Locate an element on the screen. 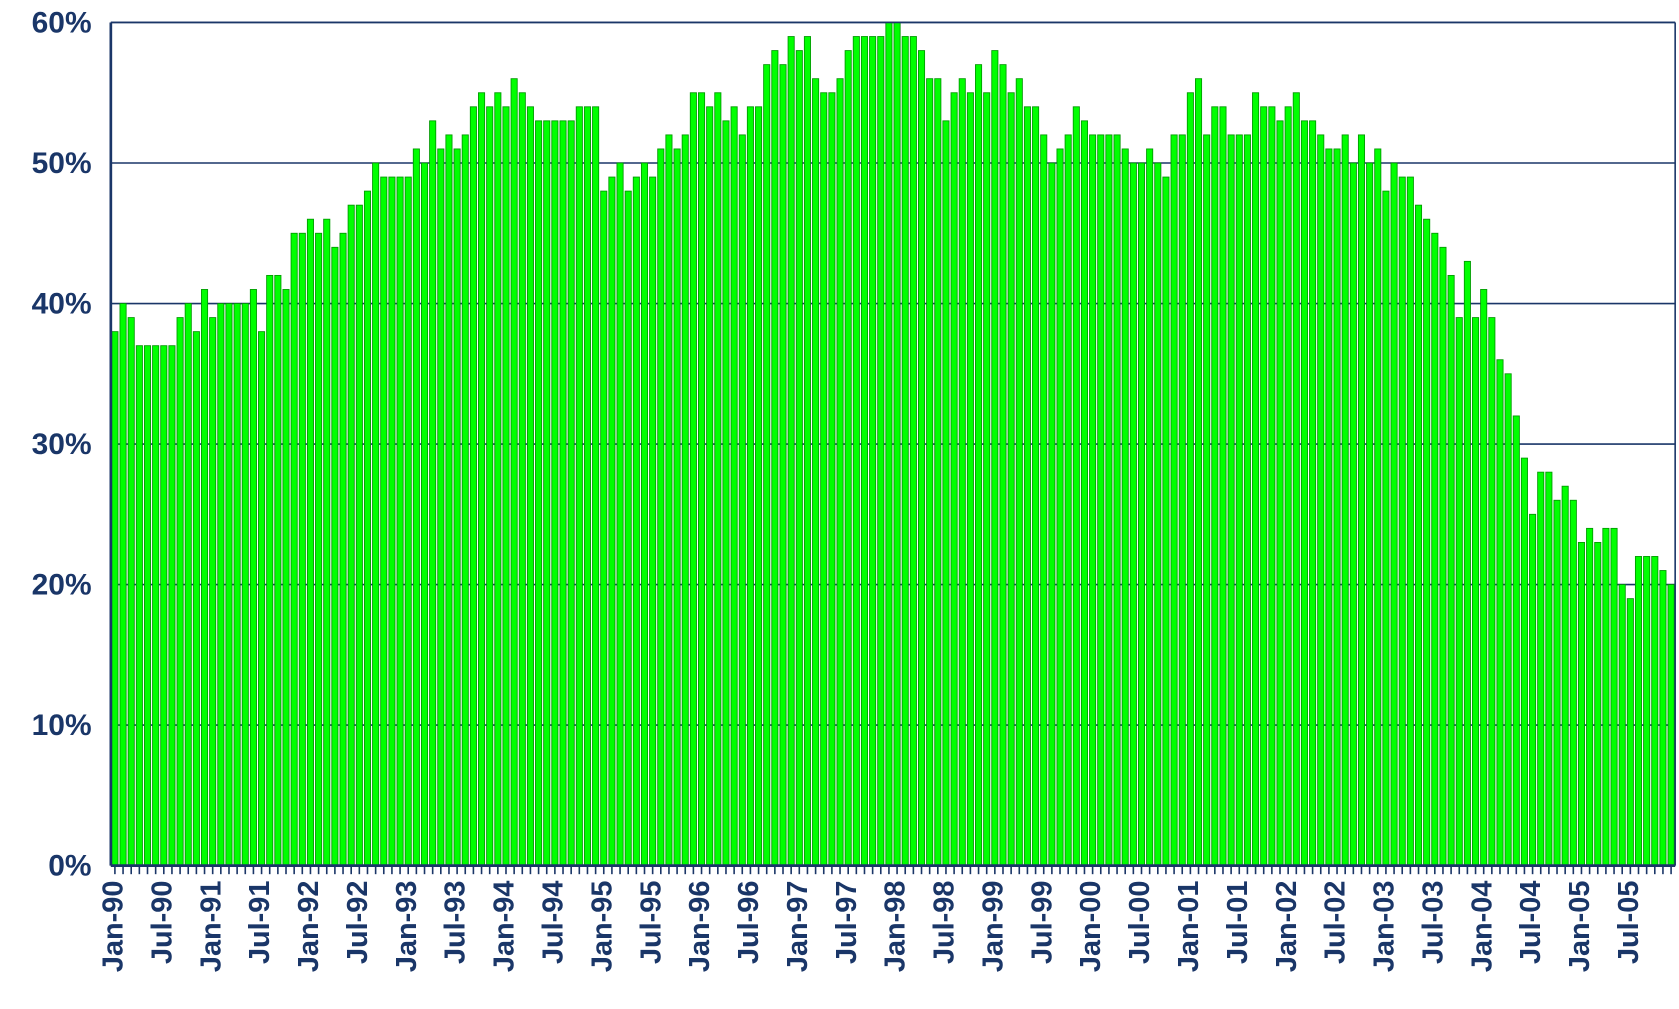 Image resolution: width=1679 pixels, height=1009 pixels. x-tick-label: Jan-04 is located at coordinates (1482, 927).